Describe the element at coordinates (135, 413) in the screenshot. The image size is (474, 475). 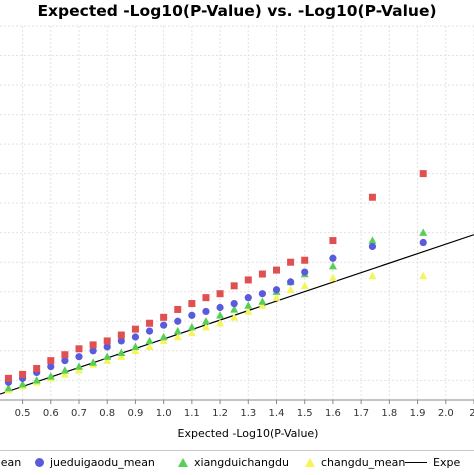
I see `x-tick-label: 0.9` at that location.